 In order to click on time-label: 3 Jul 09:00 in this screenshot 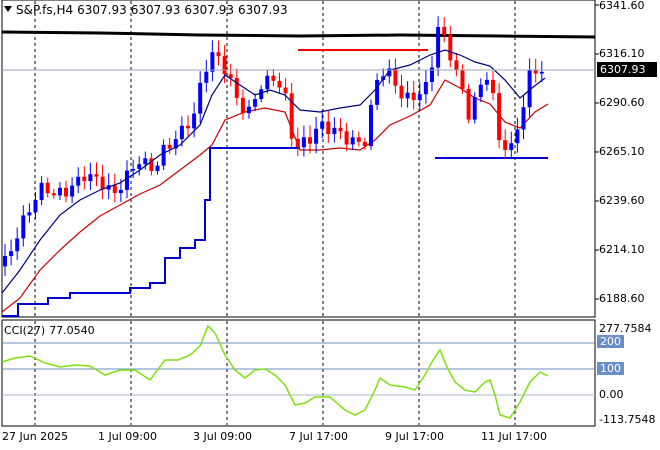, I will do `click(222, 436)`.